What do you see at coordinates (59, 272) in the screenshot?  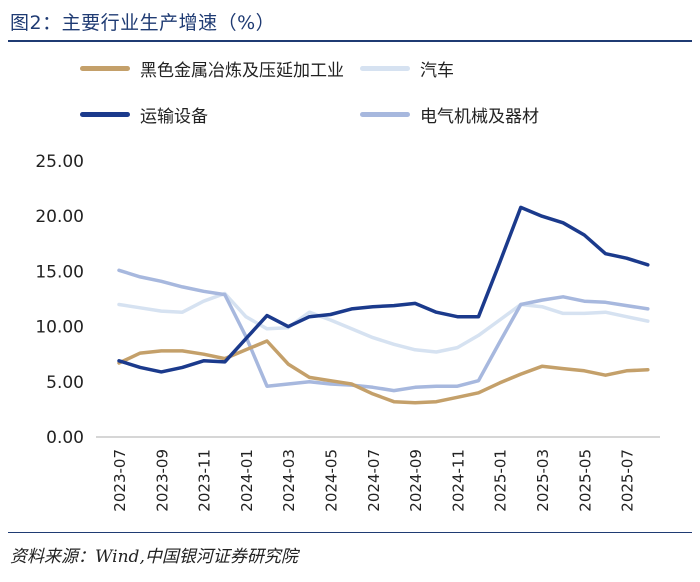 I see `y-tick-label: 15.00` at bounding box center [59, 272].